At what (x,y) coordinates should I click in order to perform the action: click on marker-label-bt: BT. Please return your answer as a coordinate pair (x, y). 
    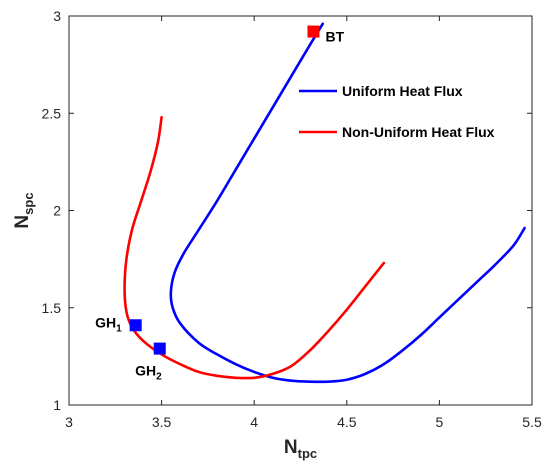
    Looking at the image, I should click on (334, 37).